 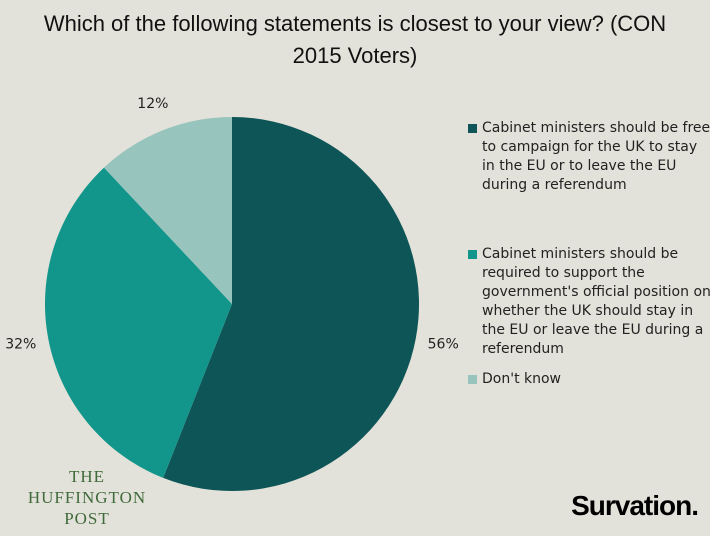 What do you see at coordinates (635, 505) in the screenshot?
I see `pollster-logo: Survation.` at bounding box center [635, 505].